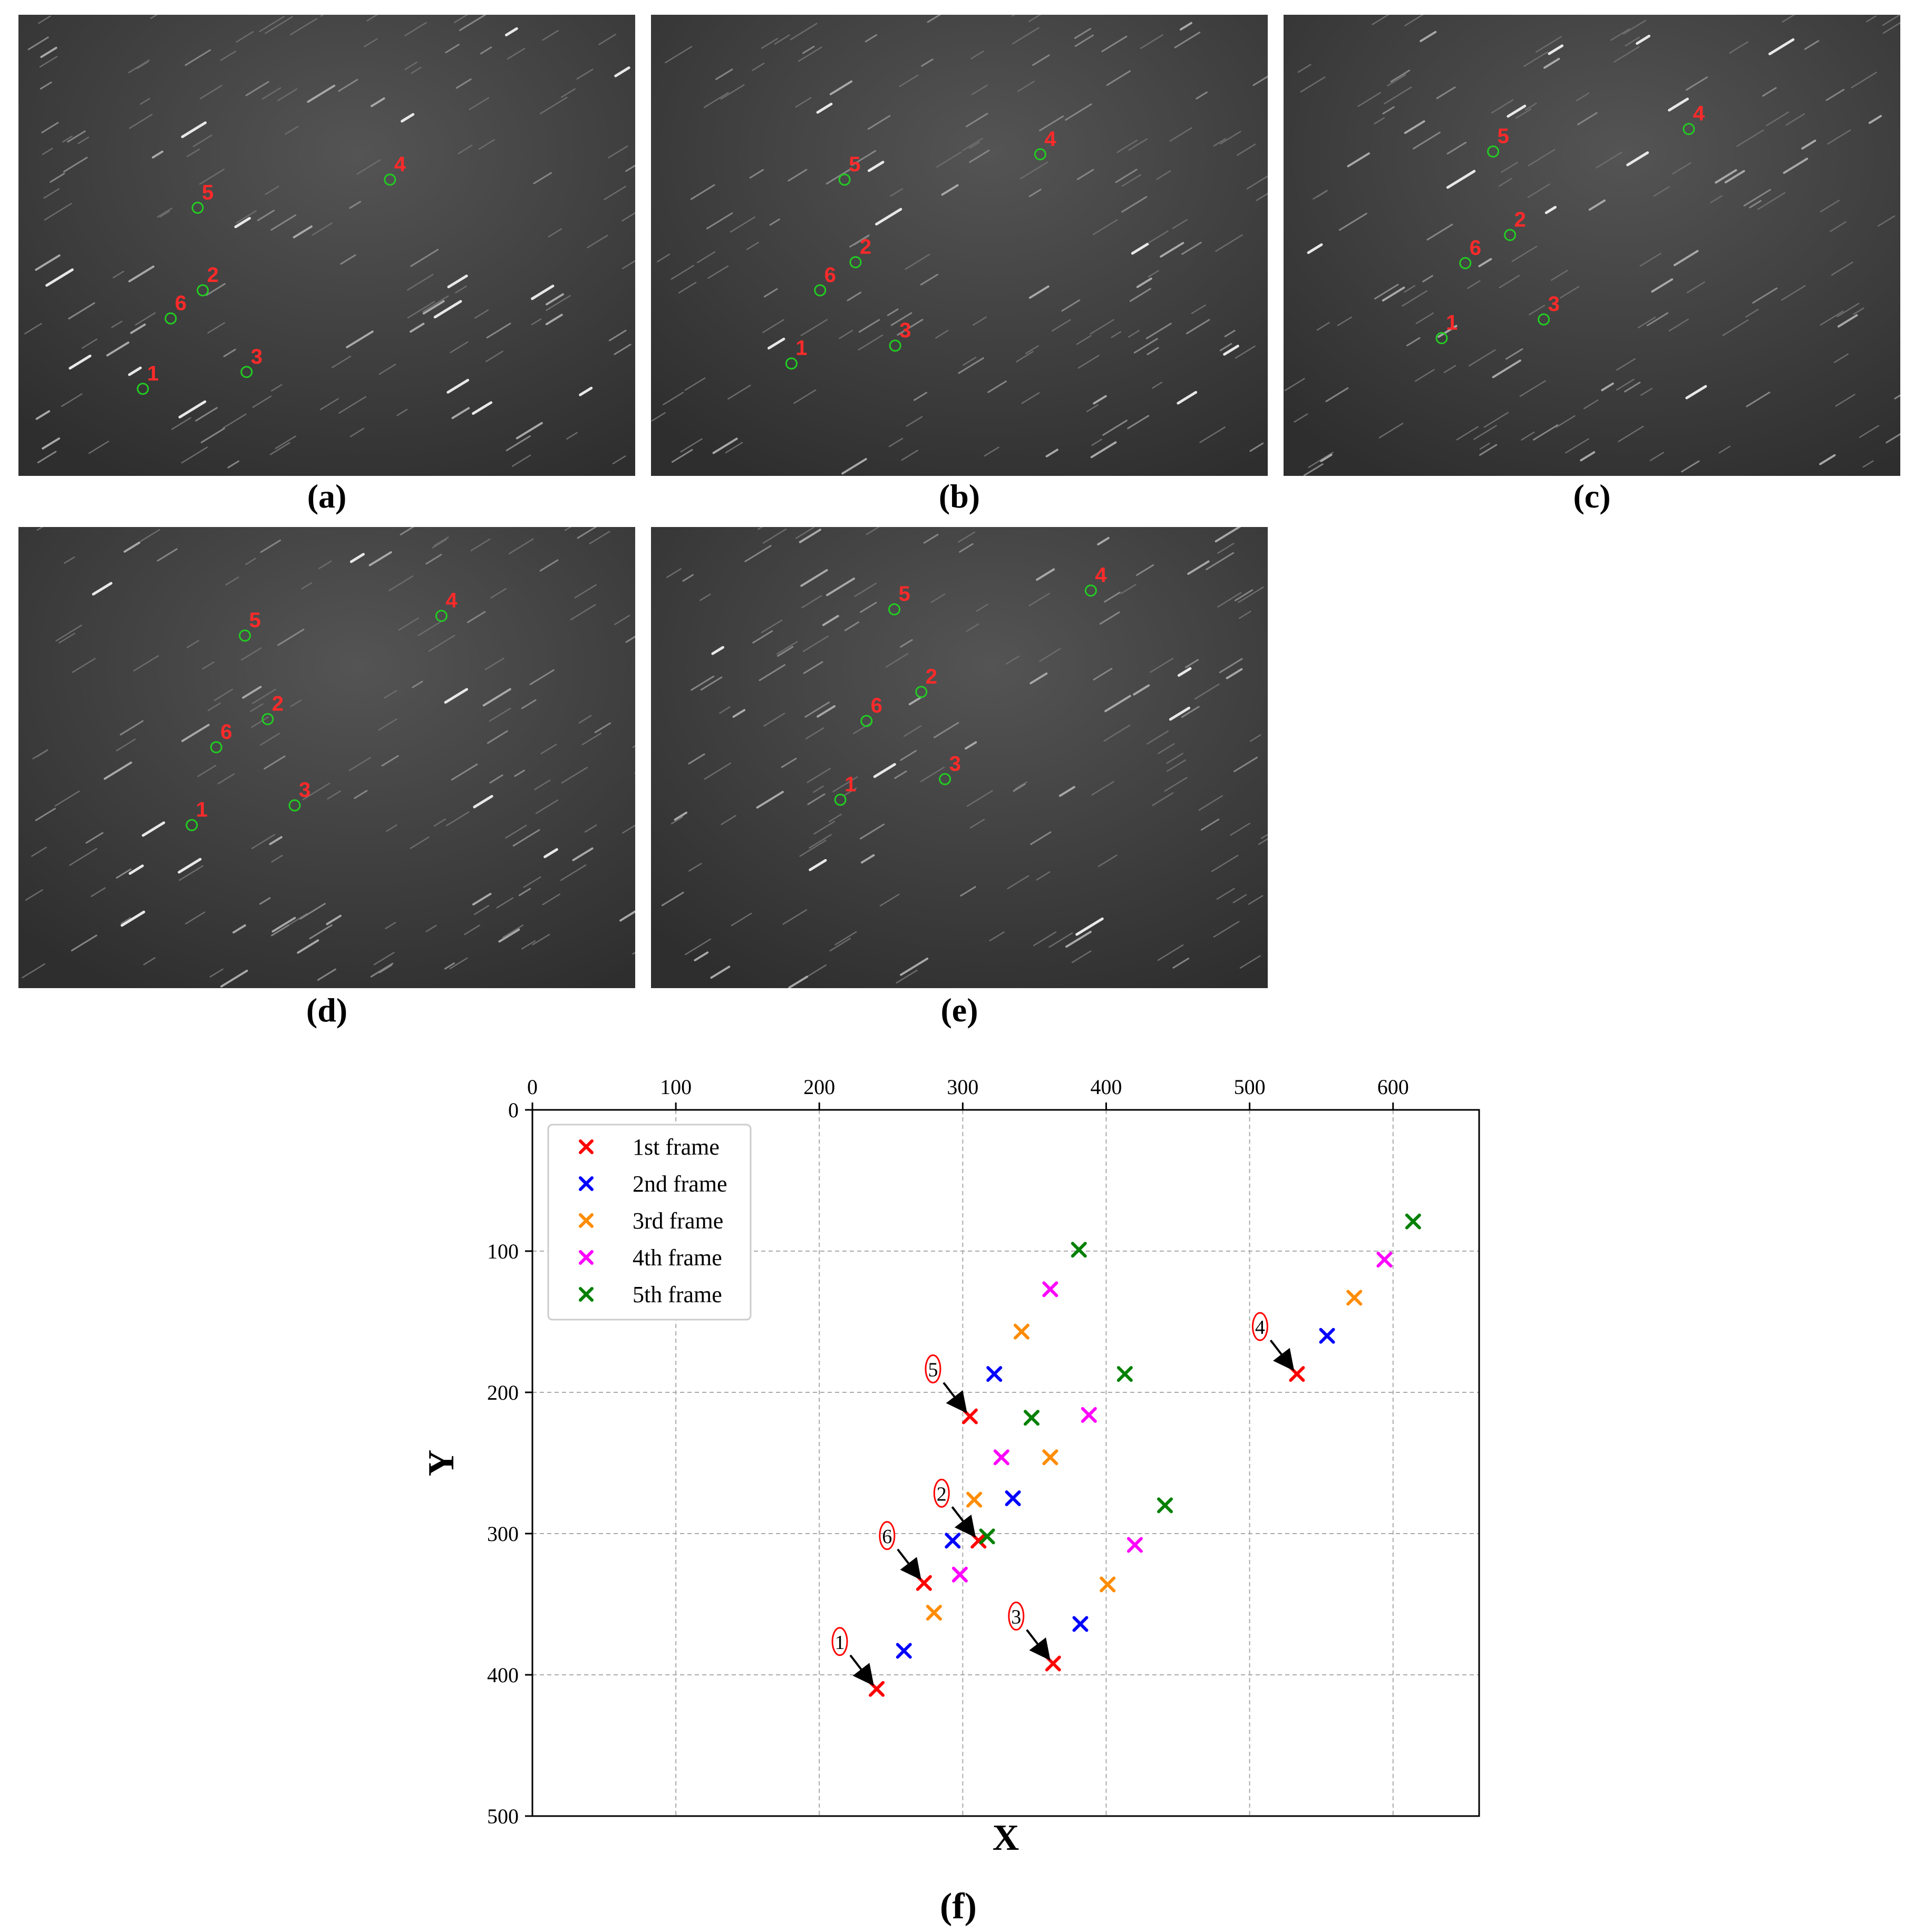  I want to click on y-tick-label: 100, so click(503, 1251).